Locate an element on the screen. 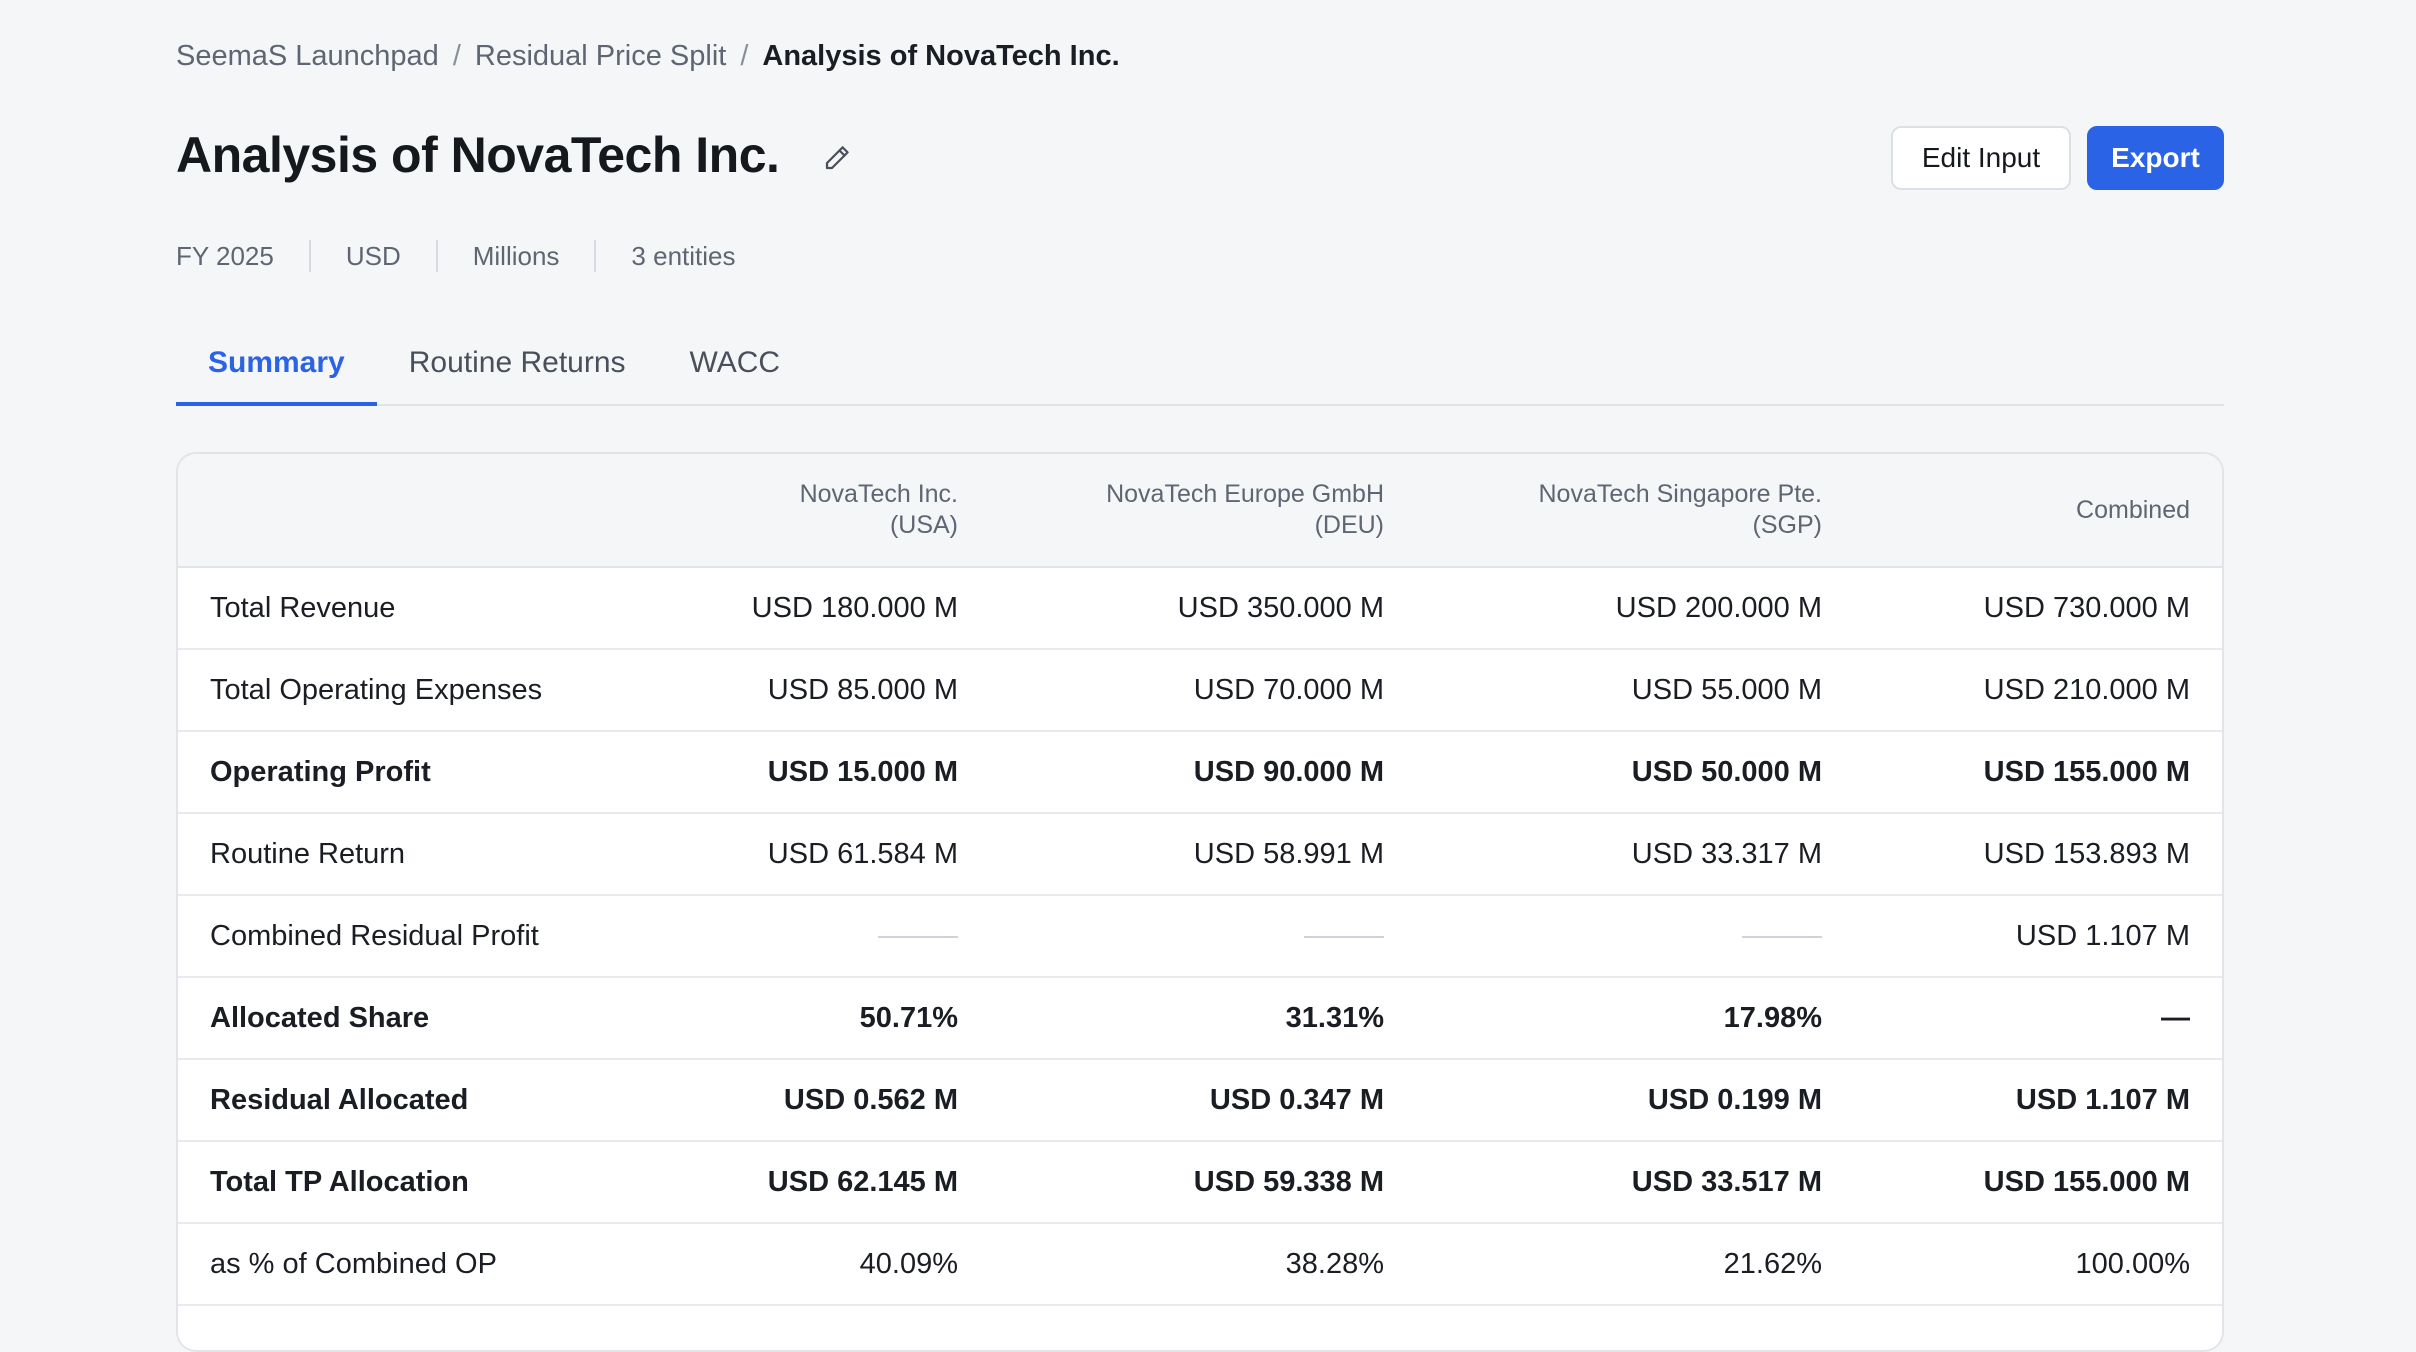  table-cell: USD 70.000 M is located at coordinates (1203, 690).